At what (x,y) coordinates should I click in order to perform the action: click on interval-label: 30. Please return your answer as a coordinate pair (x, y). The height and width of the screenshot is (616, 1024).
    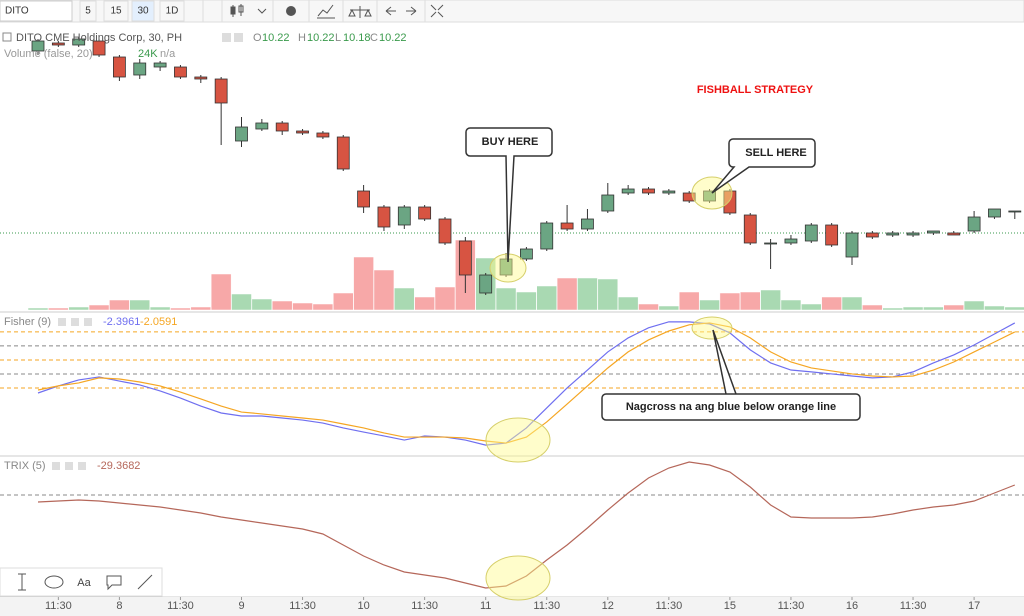
    Looking at the image, I should click on (143, 11).